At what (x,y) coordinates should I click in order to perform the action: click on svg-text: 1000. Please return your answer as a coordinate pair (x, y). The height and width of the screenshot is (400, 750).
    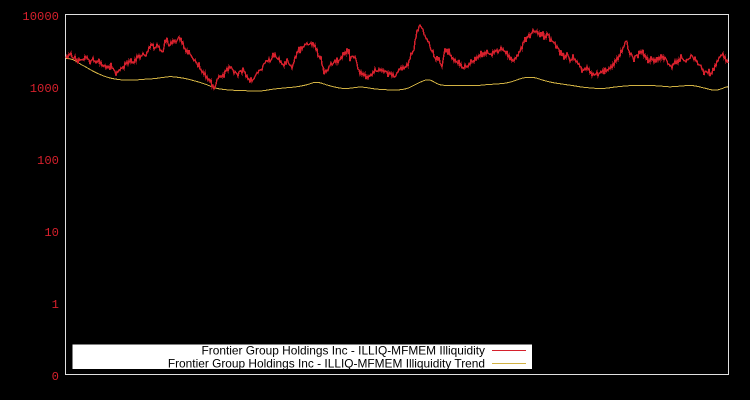
    Looking at the image, I should click on (44, 89).